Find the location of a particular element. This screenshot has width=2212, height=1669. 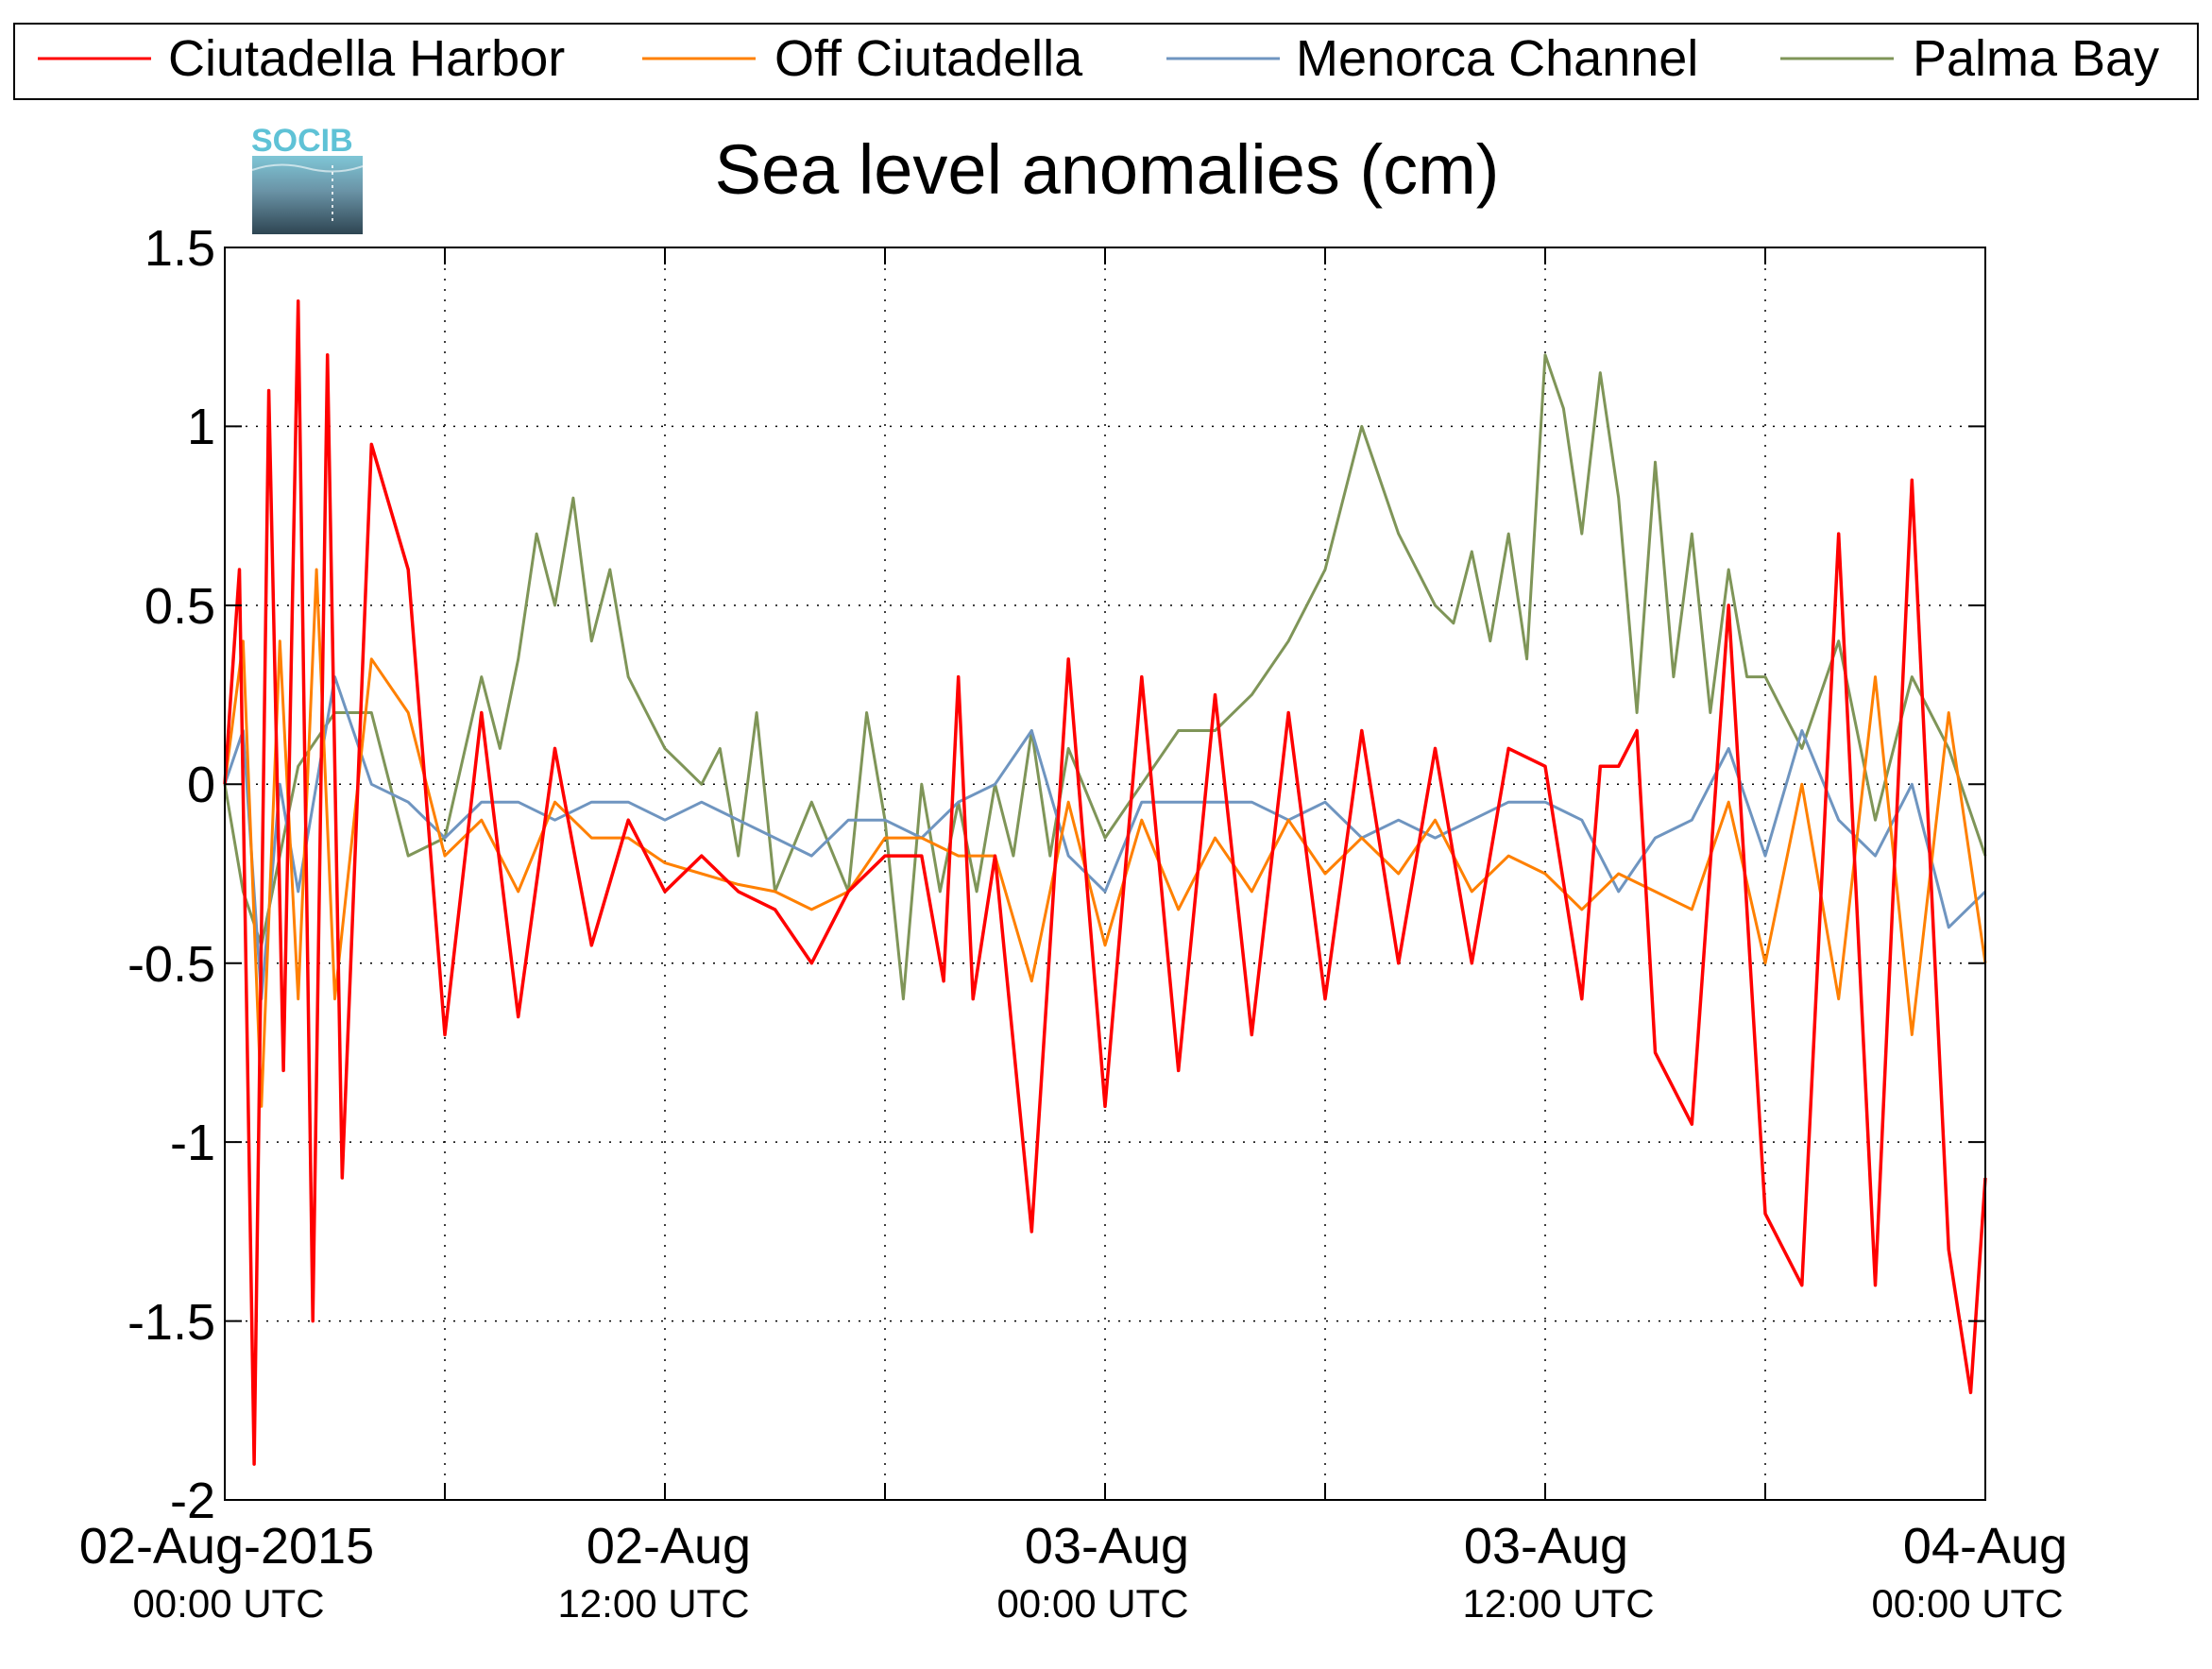

socib-logo: SOCIB is located at coordinates (307, 178).